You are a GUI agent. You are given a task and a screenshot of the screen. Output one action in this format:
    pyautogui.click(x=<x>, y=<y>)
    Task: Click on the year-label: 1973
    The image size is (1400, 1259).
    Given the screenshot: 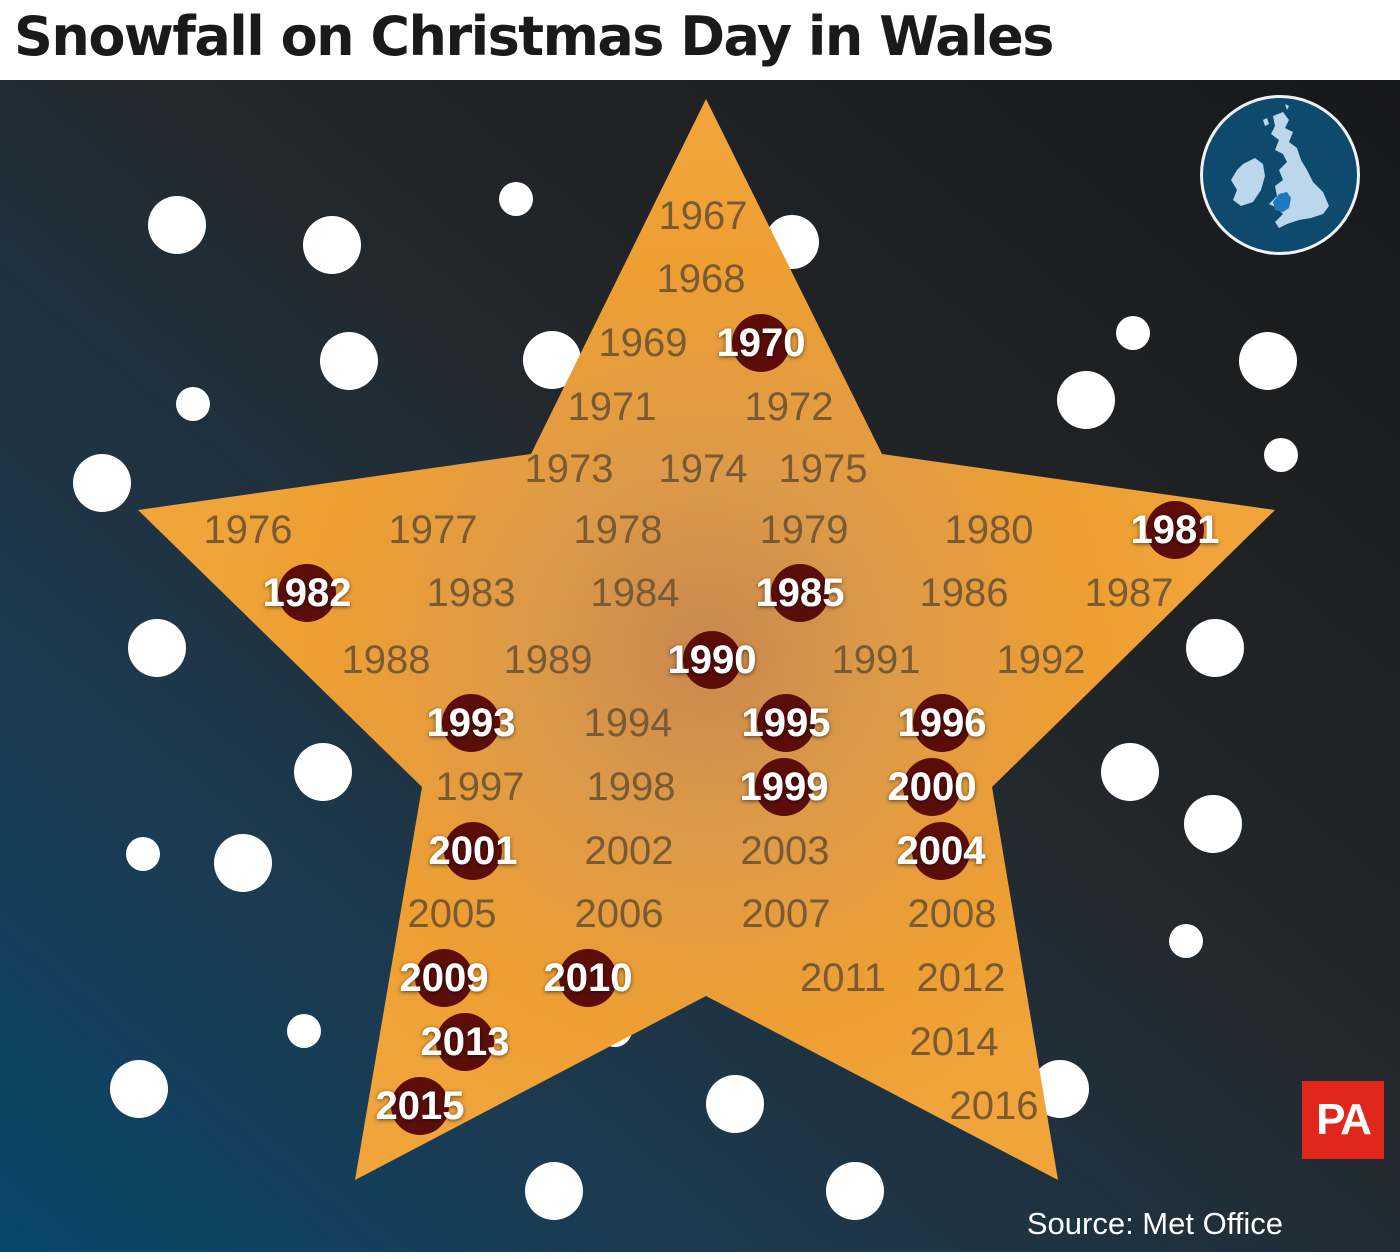 What is the action you would take?
    pyautogui.click(x=569, y=469)
    